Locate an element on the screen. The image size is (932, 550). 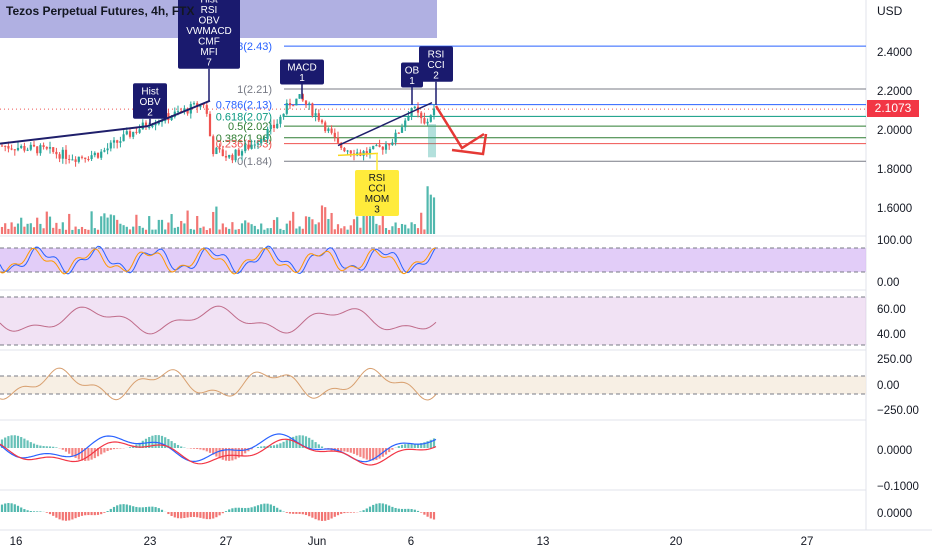
pattern-highlight is located at coordinates (432, 141).